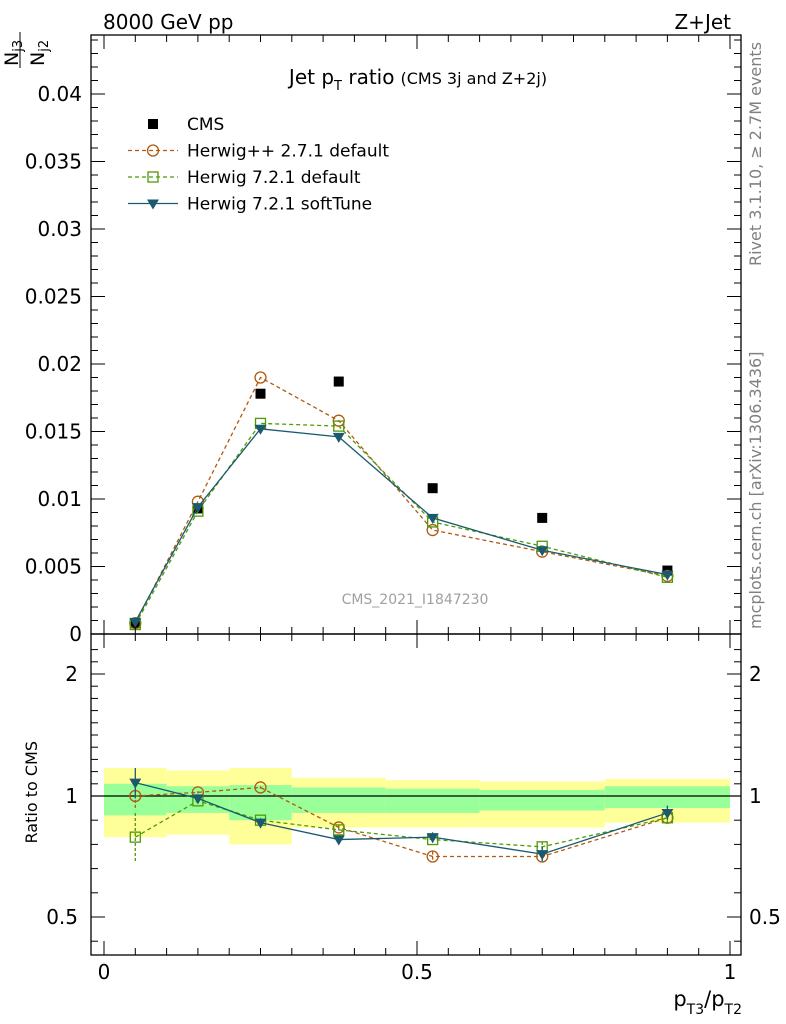  What do you see at coordinates (417, 972) in the screenshot?
I see `x-tick-label: 0.5` at bounding box center [417, 972].